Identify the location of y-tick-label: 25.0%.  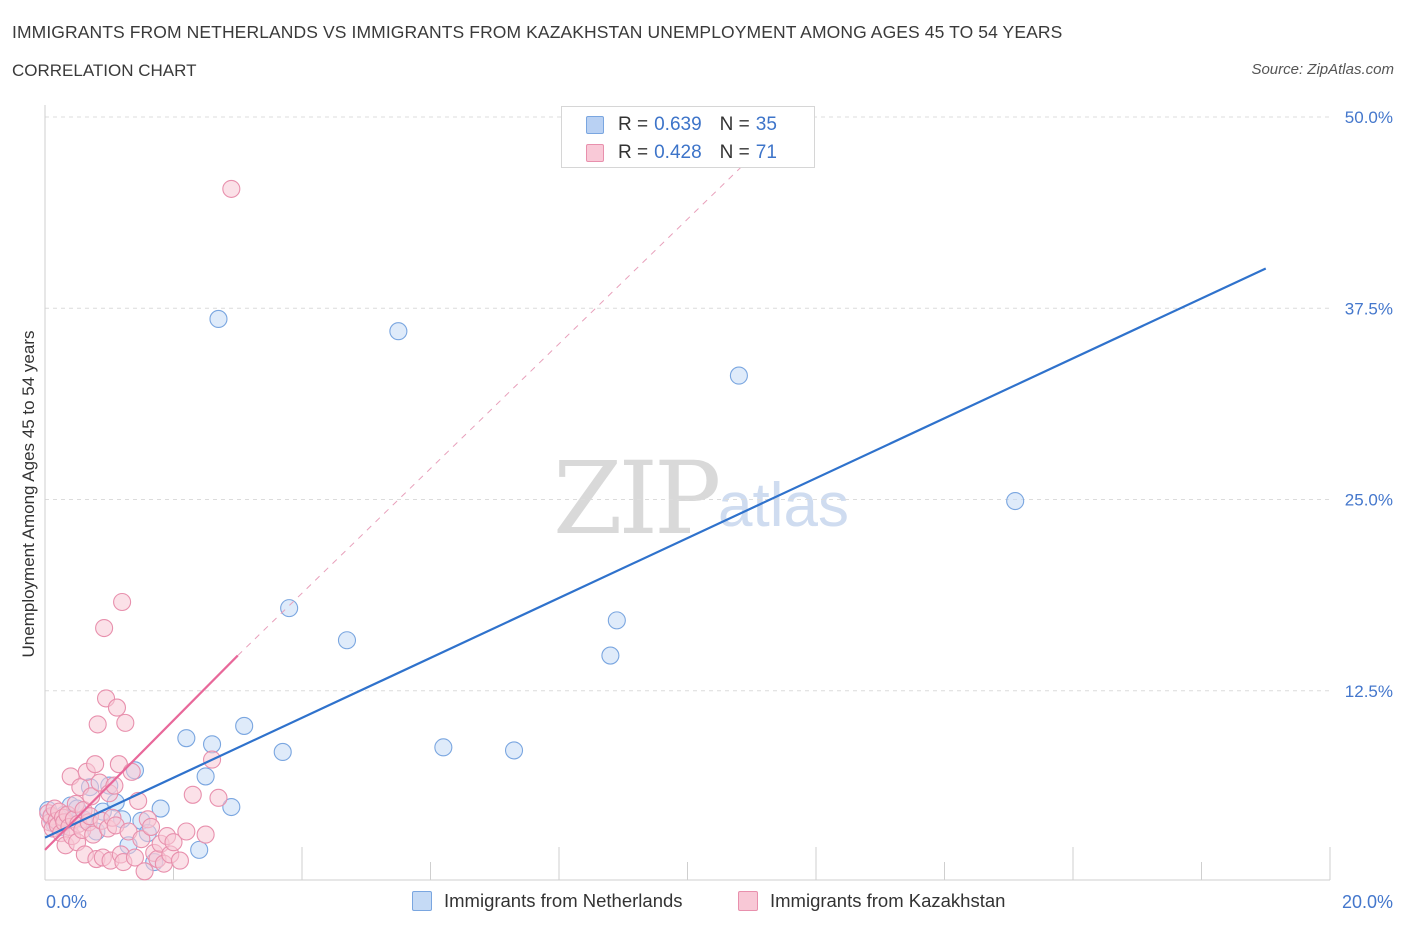
(1369, 500).